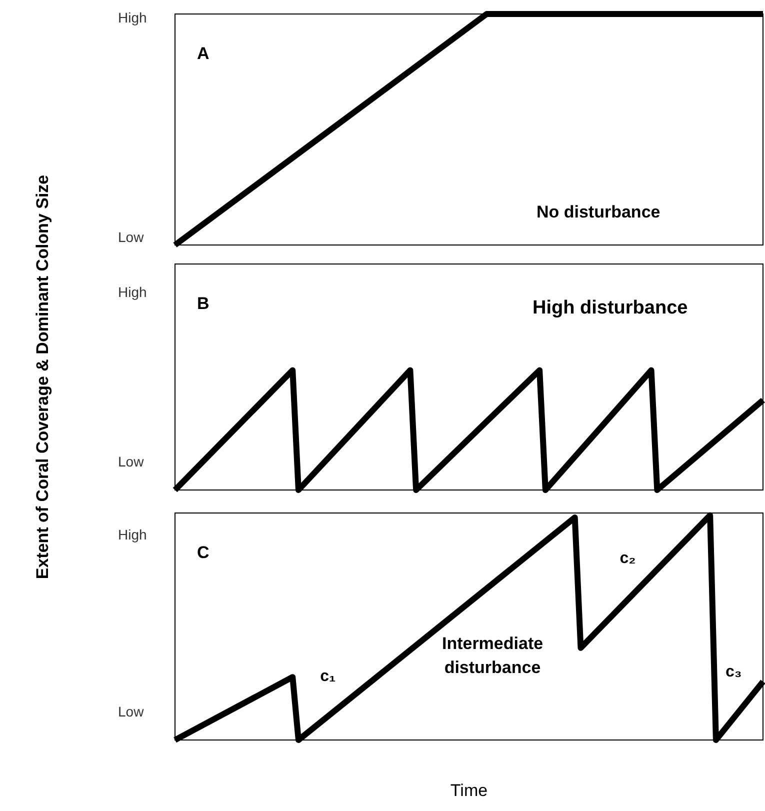 The height and width of the screenshot is (811, 765). What do you see at coordinates (610, 308) in the screenshot?
I see `text: High disturbance` at bounding box center [610, 308].